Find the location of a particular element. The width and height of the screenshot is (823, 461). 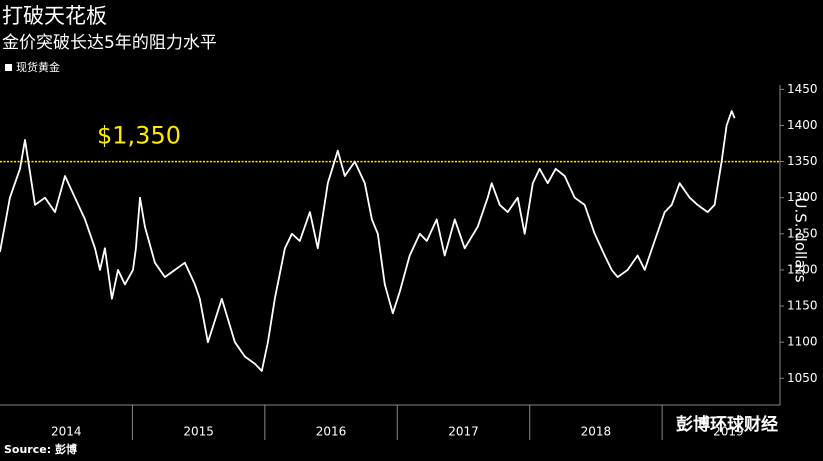

y-tick-label: 1300 is located at coordinates (802, 197).